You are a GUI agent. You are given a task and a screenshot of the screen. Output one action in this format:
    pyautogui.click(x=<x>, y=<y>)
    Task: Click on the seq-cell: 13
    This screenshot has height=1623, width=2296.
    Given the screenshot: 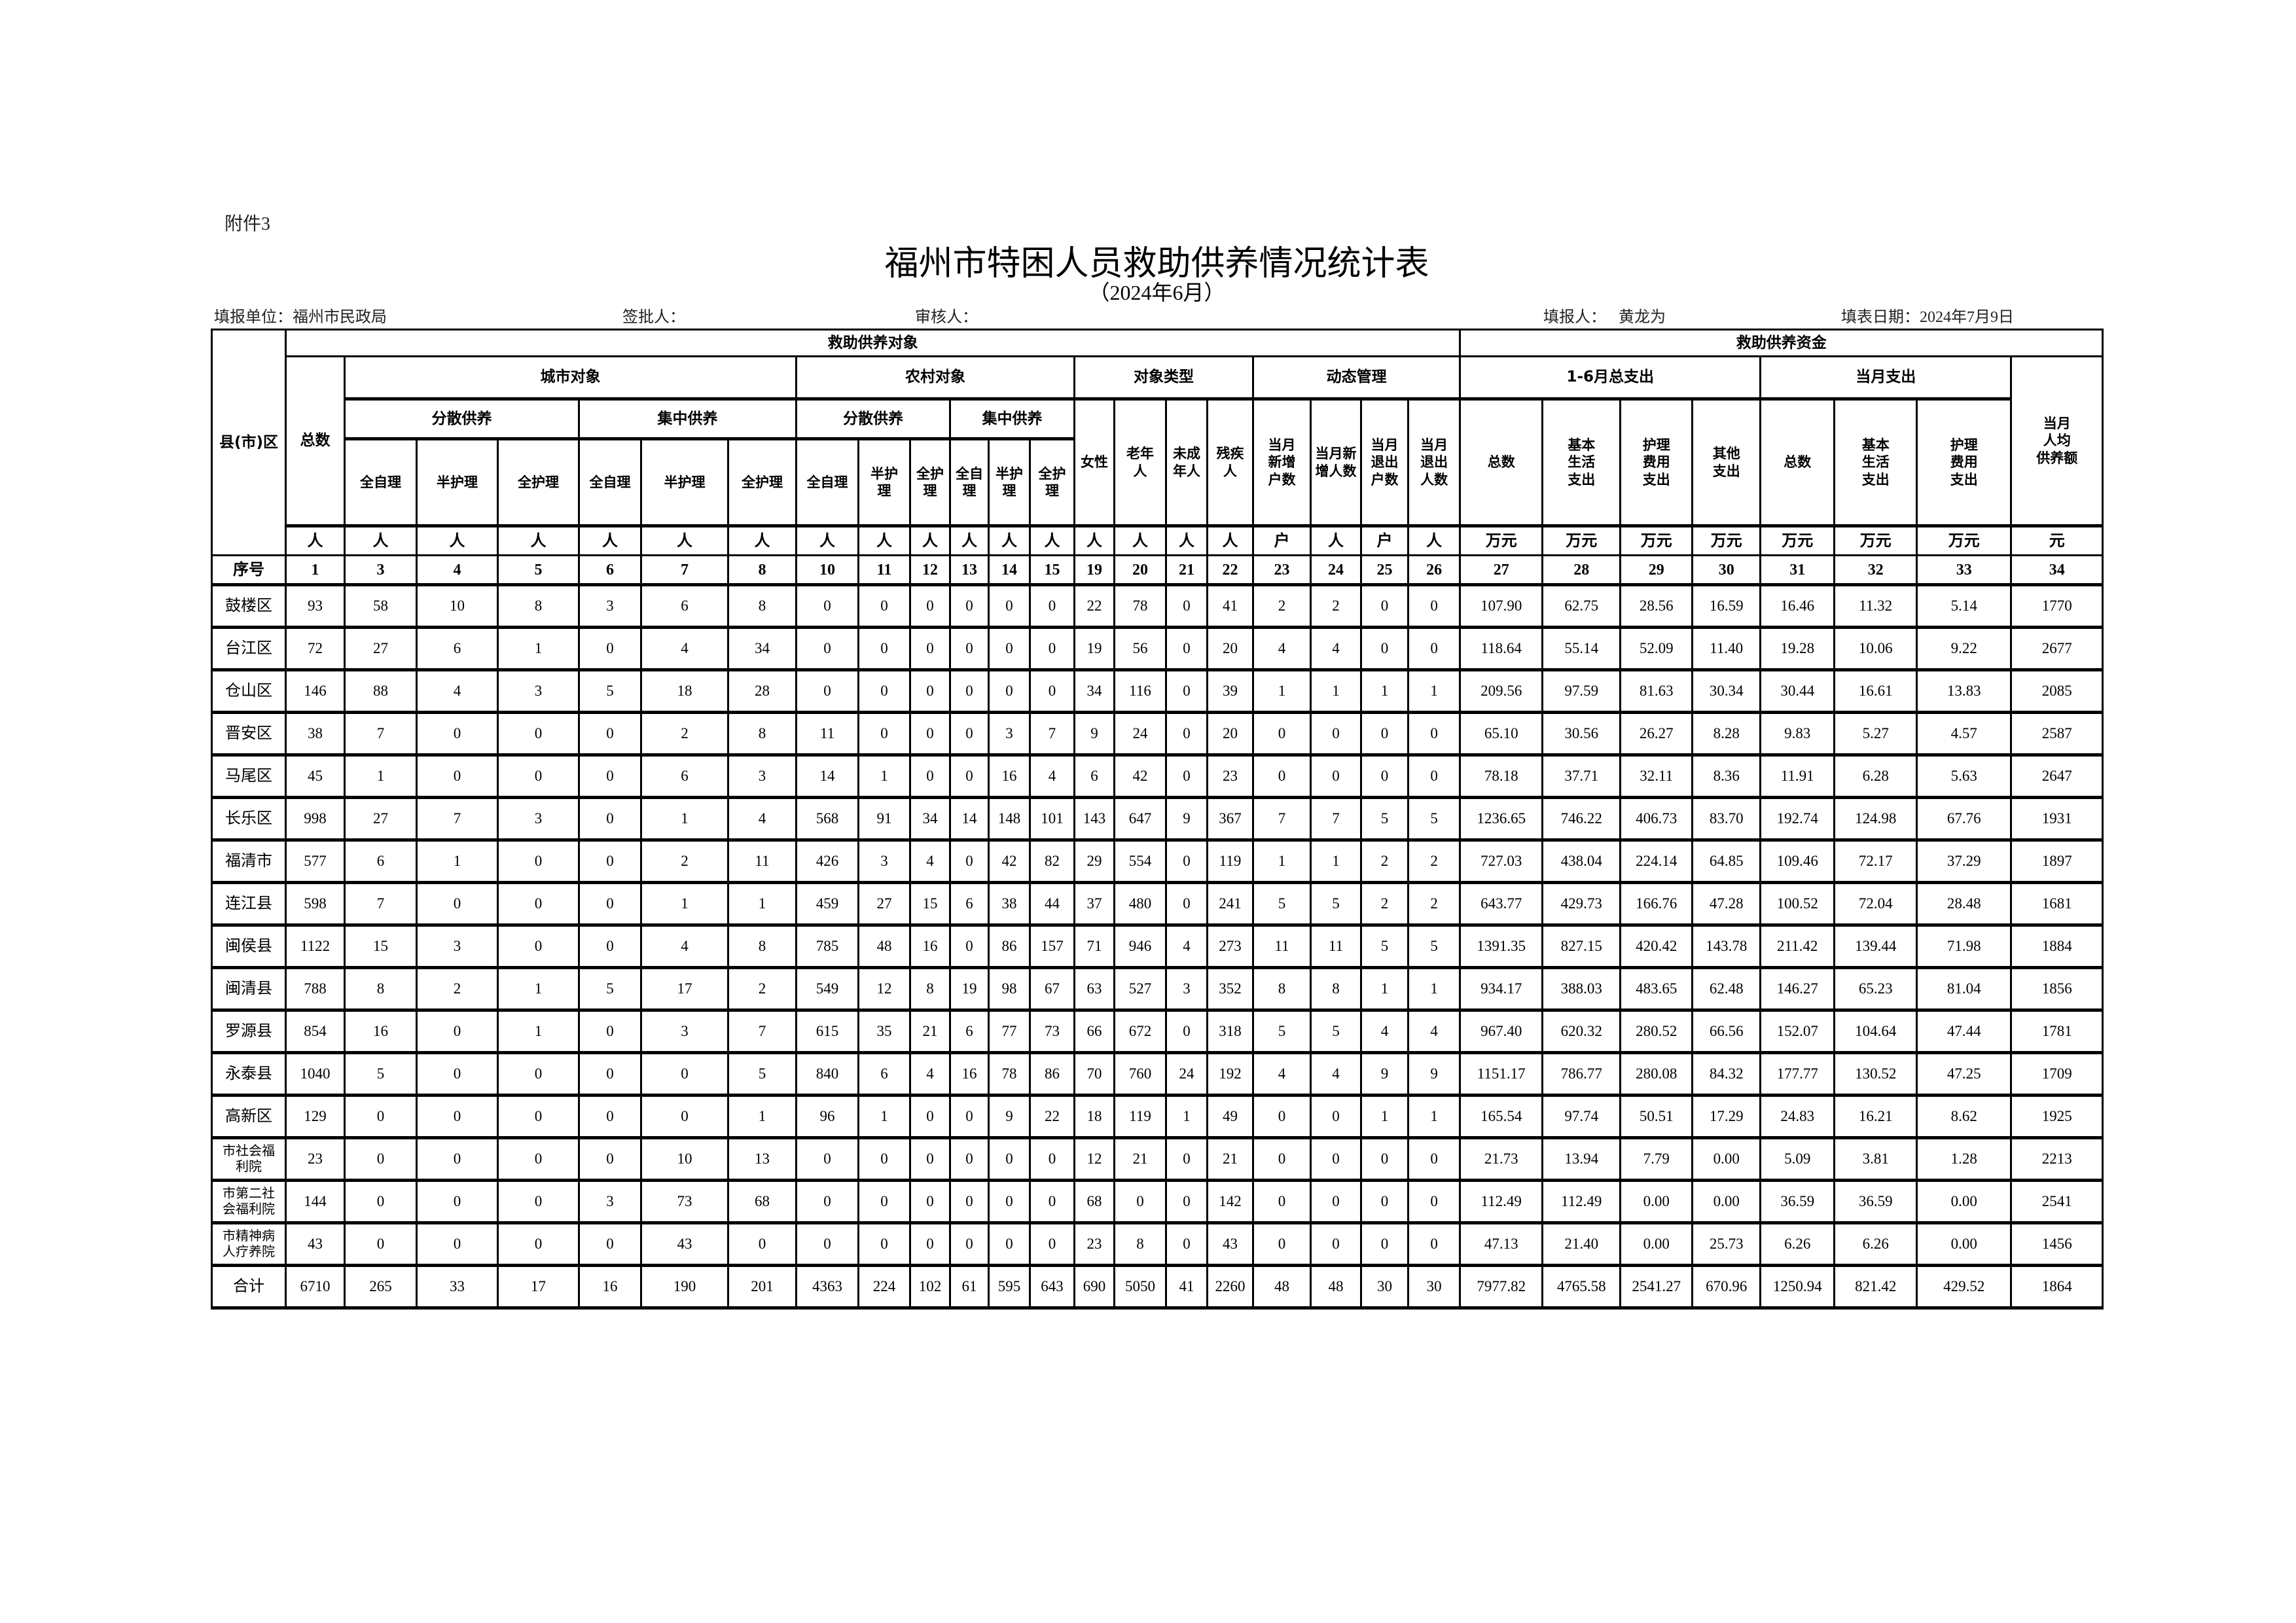 What is the action you would take?
    pyautogui.click(x=969, y=570)
    